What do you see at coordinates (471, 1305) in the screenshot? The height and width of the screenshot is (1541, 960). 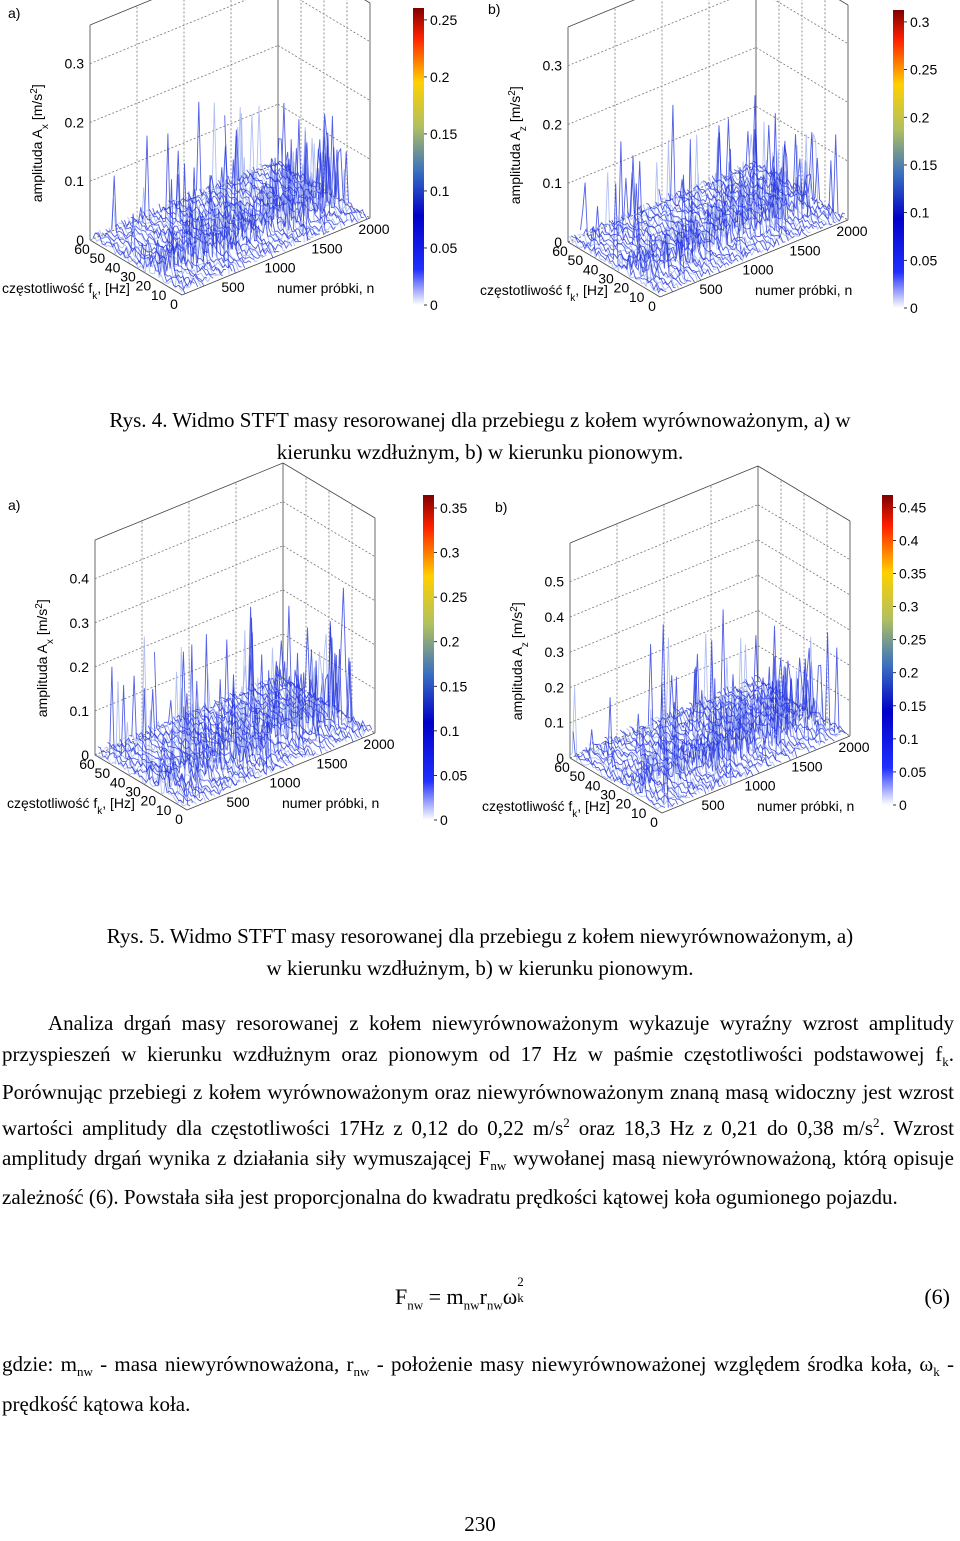 I see `subscript: nw` at bounding box center [471, 1305].